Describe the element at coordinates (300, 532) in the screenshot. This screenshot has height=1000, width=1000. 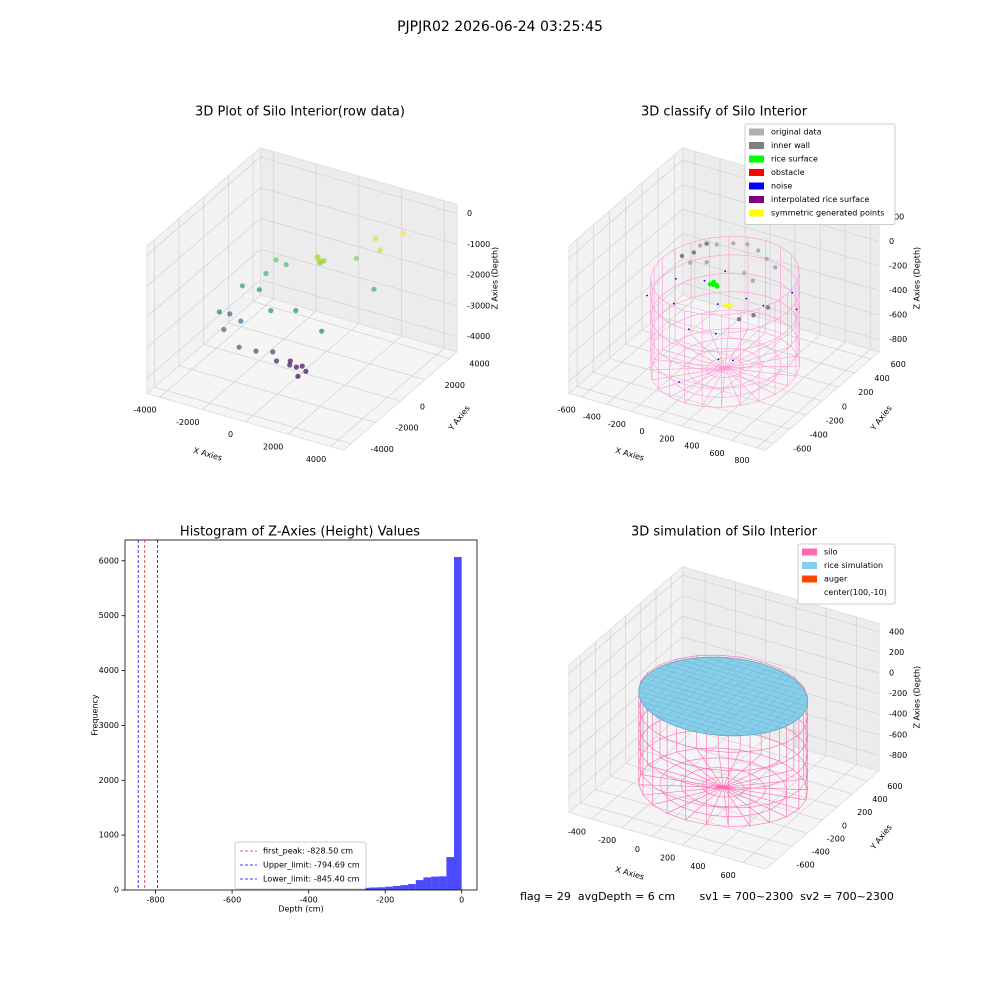
I see `chart-title: Histogram of Z-Axies (Height) Values` at that location.